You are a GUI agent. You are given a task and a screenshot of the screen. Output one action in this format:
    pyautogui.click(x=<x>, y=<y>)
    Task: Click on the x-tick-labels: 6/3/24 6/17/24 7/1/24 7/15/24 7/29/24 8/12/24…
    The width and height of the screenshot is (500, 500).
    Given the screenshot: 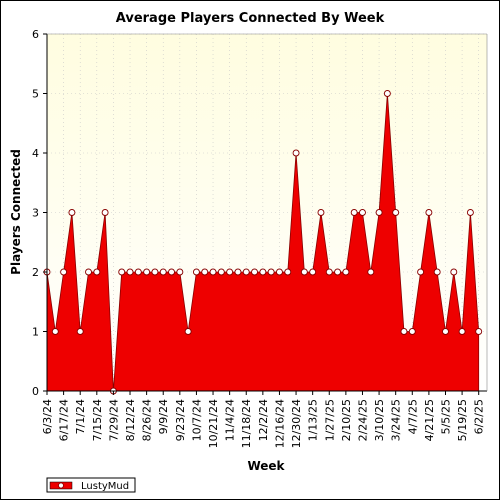 What is the action you would take?
    pyautogui.click(x=263, y=423)
    